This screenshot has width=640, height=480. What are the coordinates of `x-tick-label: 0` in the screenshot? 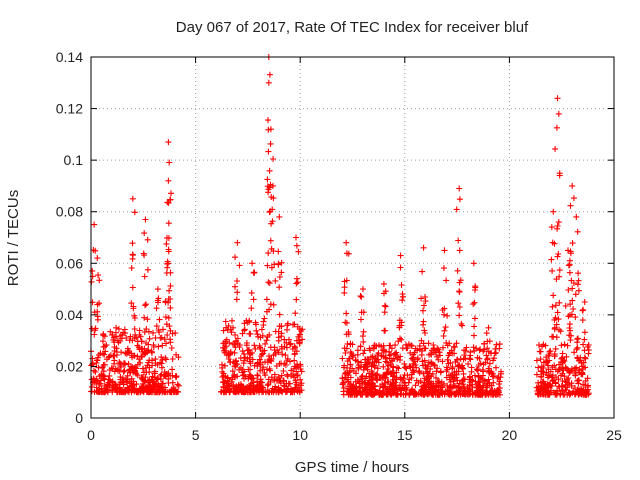 It's located at (91, 435).